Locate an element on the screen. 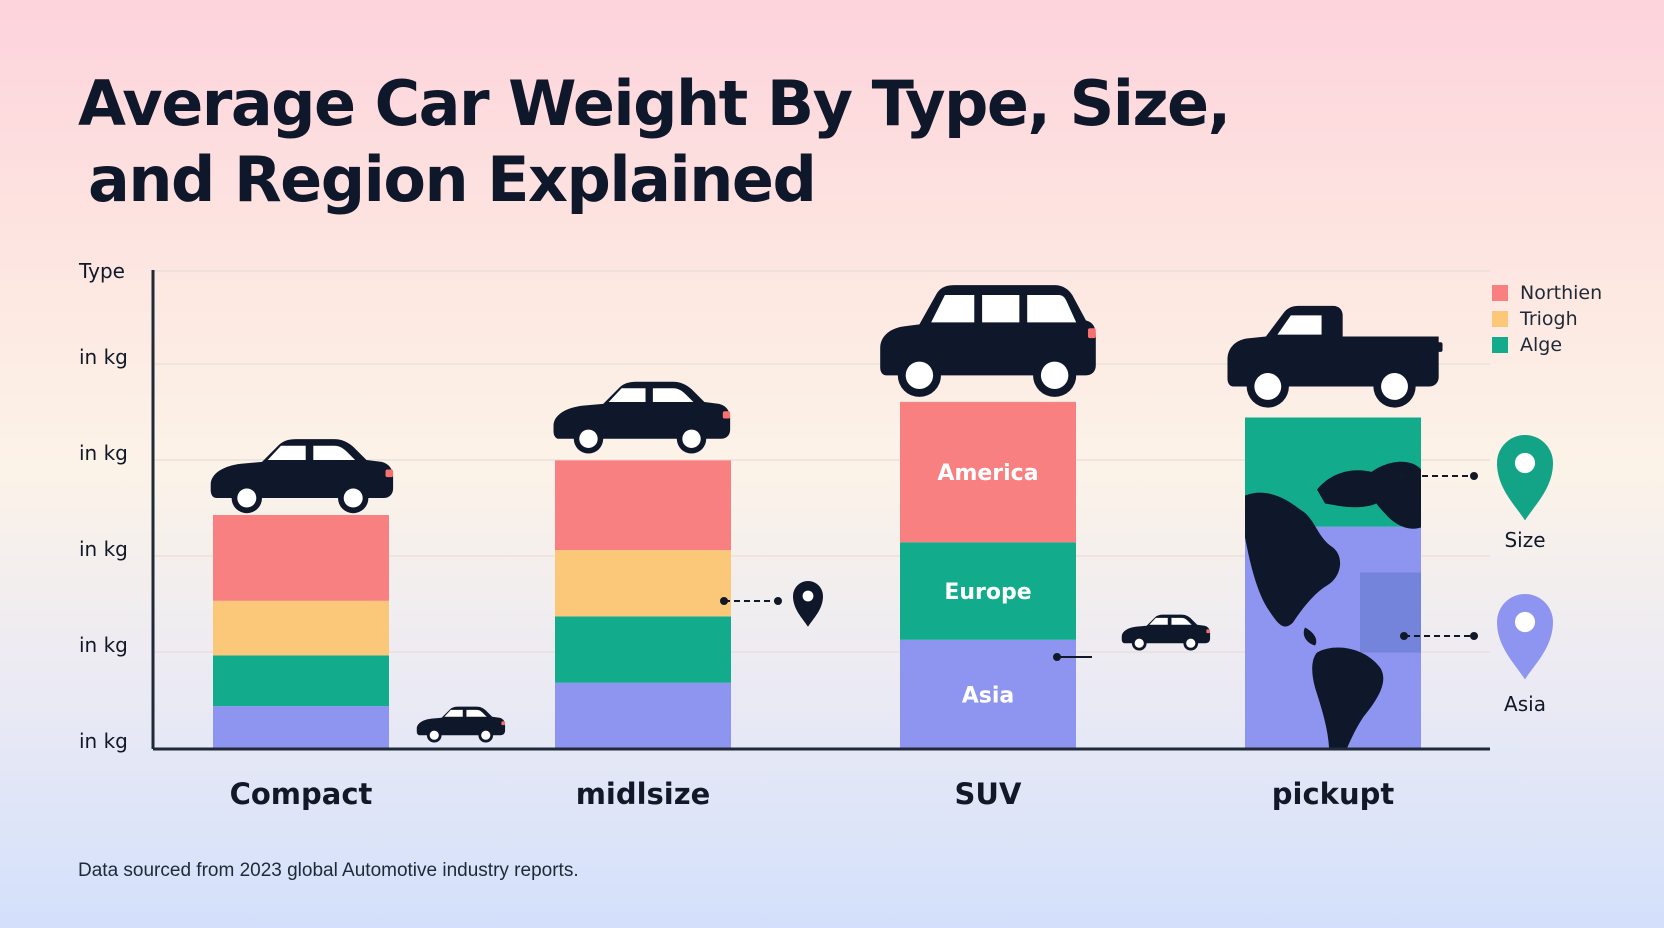  x-tick-label: pickupt is located at coordinates (1333, 794).